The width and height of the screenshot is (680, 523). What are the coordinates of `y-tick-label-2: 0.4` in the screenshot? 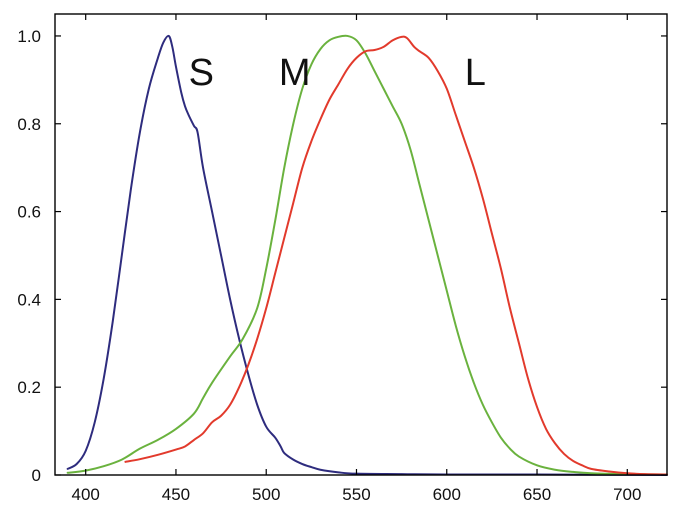 It's located at (29, 299).